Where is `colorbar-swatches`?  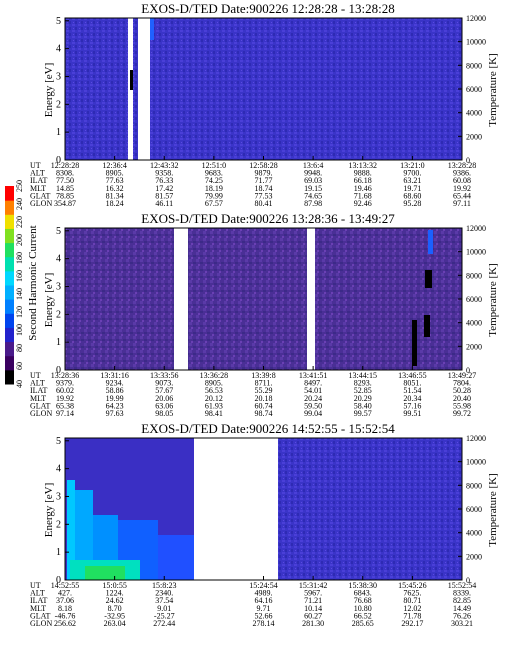 colorbar-swatches is located at coordinates (9, 285).